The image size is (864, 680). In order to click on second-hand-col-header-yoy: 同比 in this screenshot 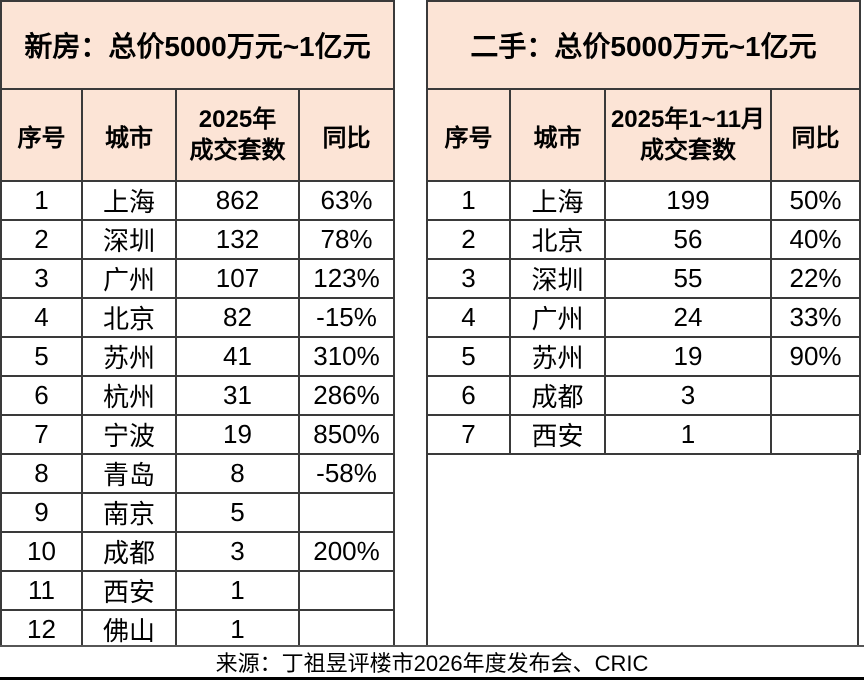, I will do `click(815, 135)`.